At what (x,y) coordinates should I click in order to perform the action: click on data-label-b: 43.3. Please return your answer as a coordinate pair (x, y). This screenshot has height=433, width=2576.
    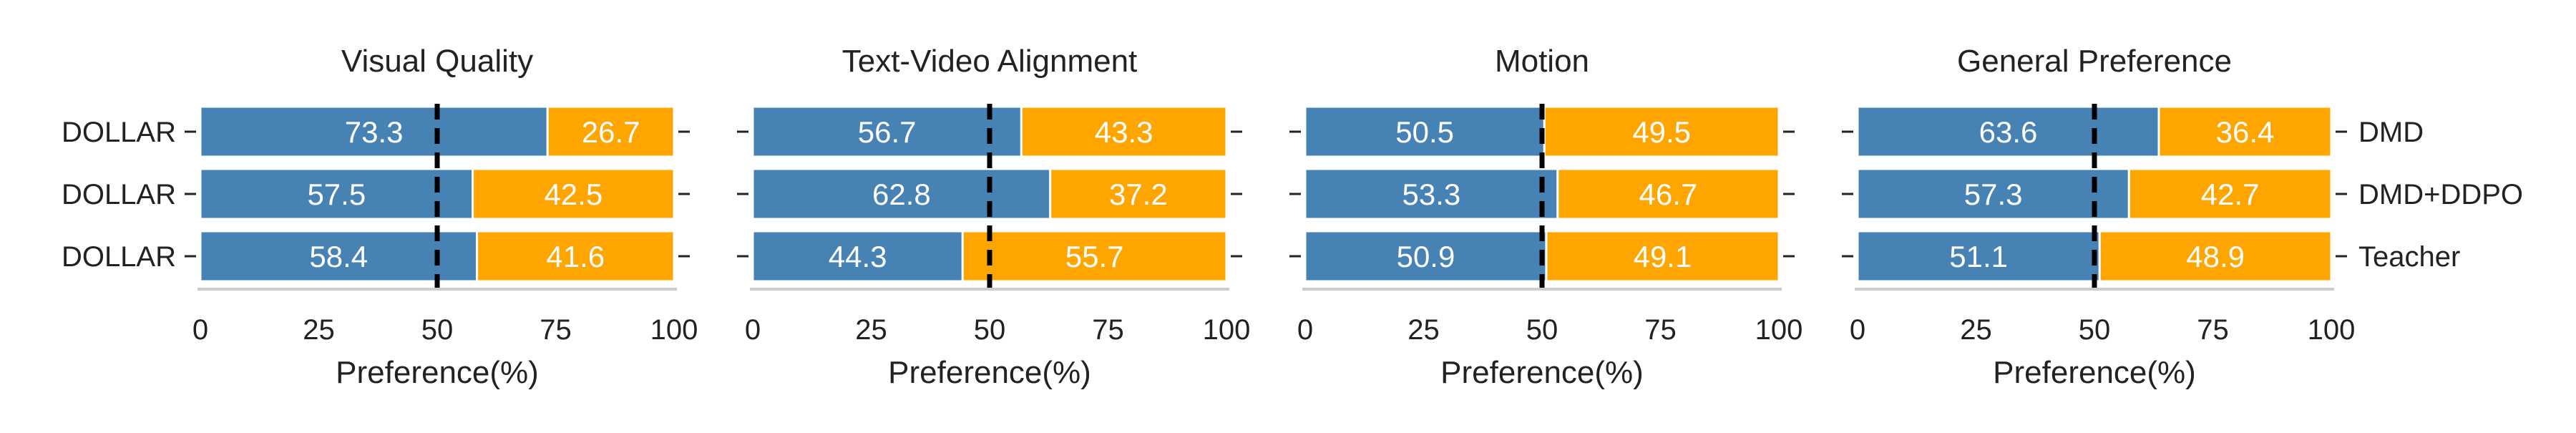
    Looking at the image, I should click on (1124, 132).